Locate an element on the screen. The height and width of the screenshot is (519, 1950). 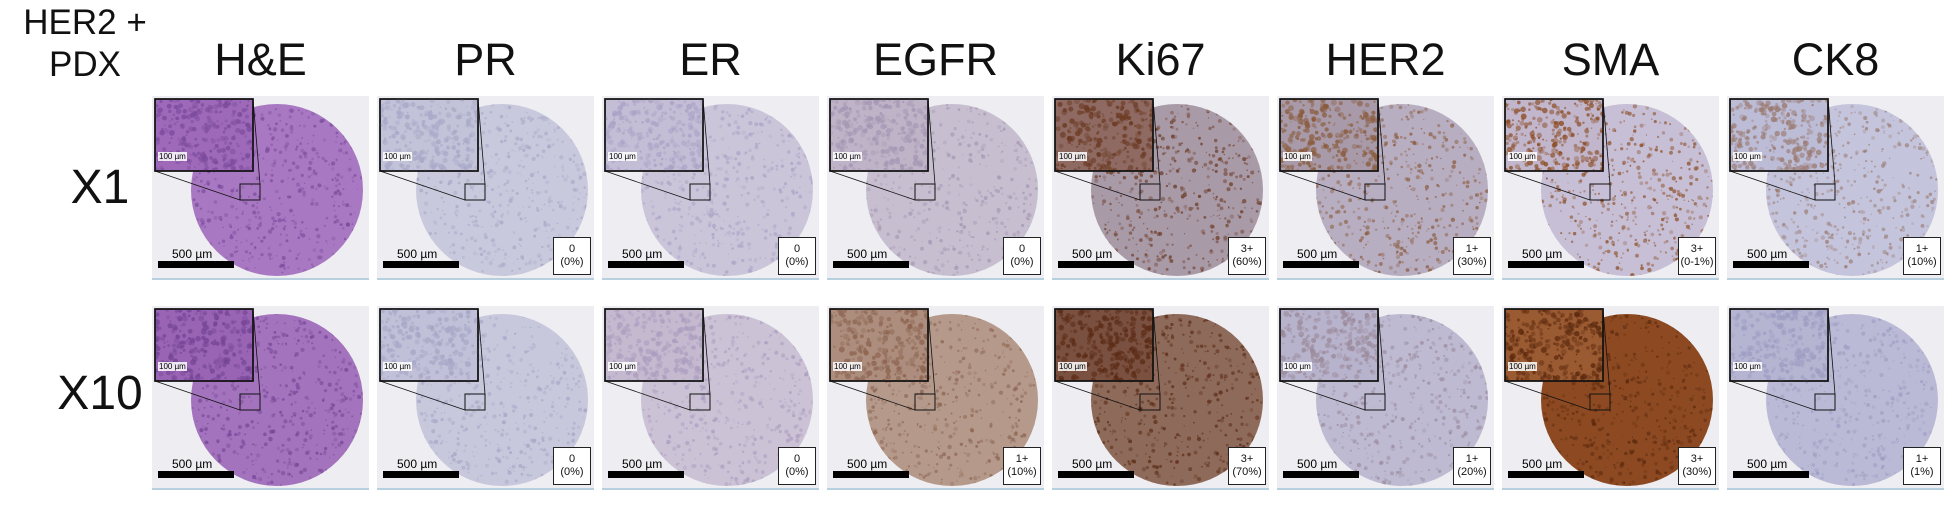
tissue-panel: 100 µm 500 µm 1+ (1%) is located at coordinates (1835, 398).